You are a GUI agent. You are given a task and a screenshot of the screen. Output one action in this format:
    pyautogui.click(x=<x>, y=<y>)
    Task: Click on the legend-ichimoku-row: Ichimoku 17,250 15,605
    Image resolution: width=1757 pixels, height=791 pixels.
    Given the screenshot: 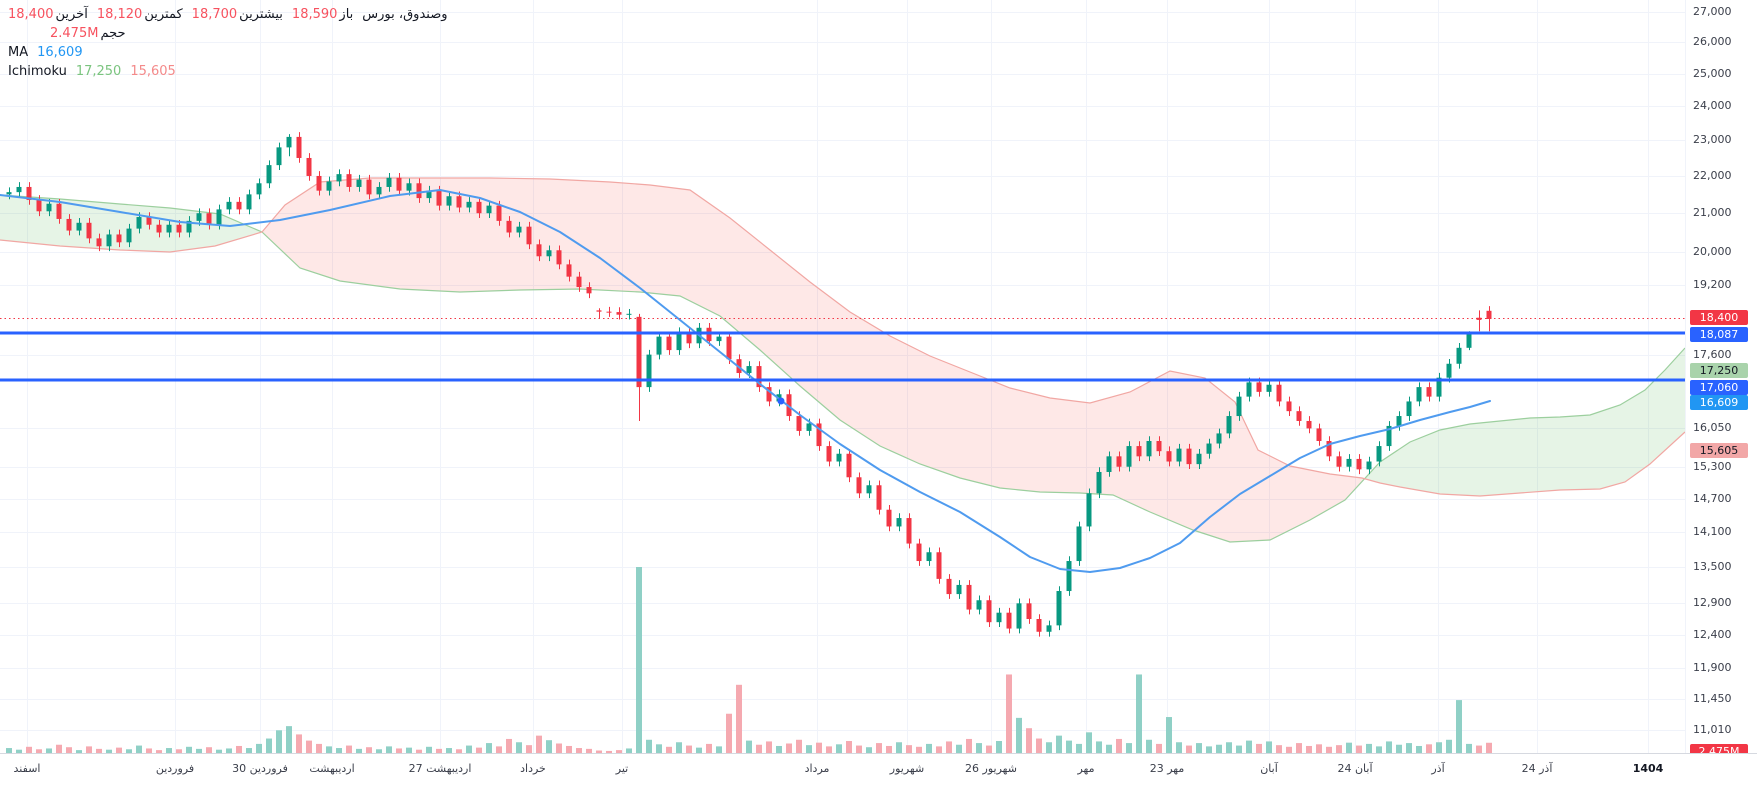 What is the action you would take?
    pyautogui.click(x=228, y=71)
    